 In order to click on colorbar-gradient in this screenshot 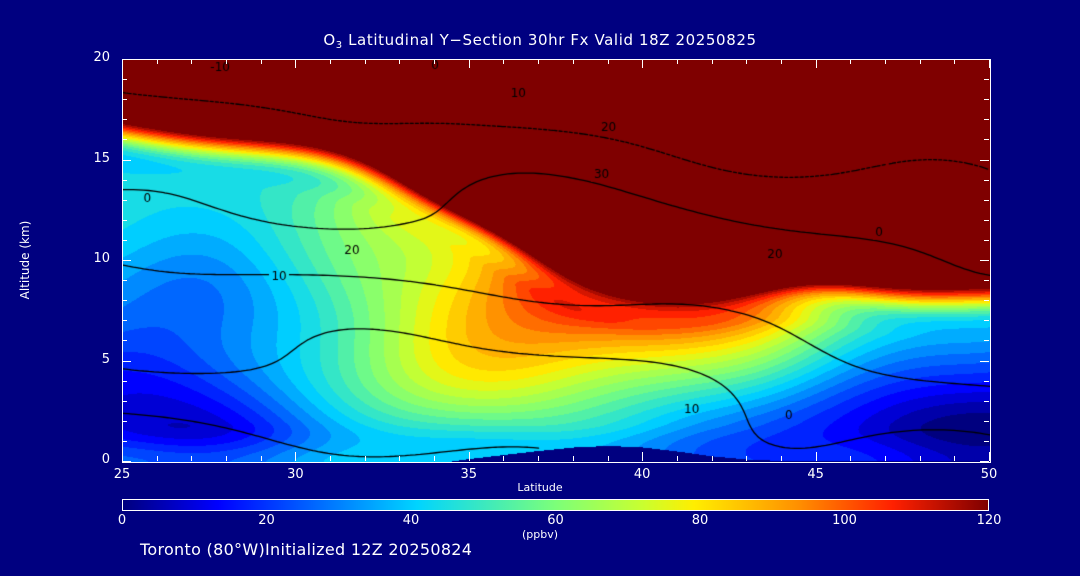, I will do `click(555, 505)`.